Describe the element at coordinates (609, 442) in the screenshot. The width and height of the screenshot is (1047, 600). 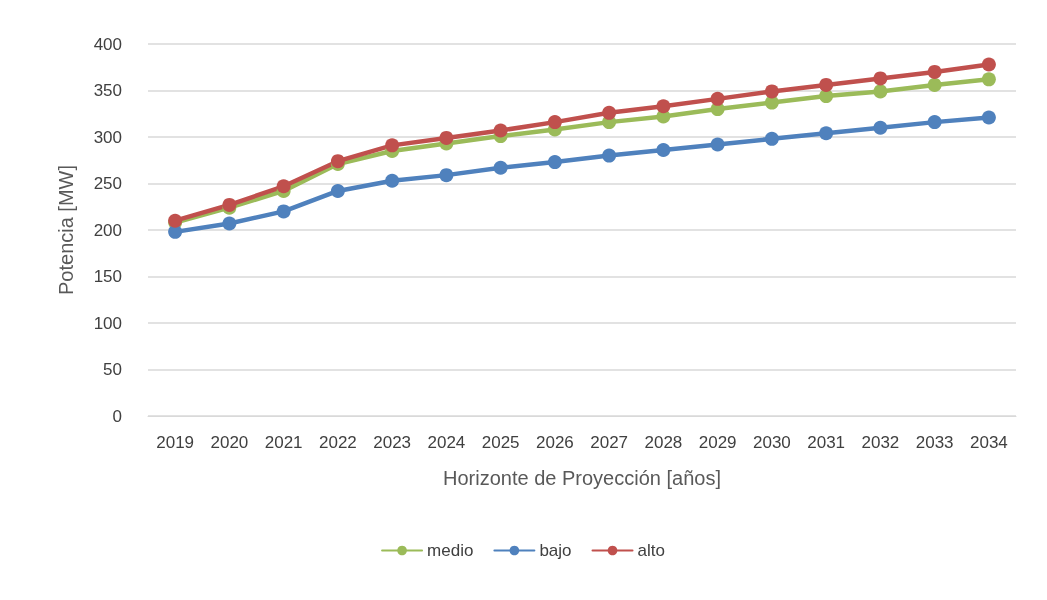
I see `x-tick-label: 2027` at that location.